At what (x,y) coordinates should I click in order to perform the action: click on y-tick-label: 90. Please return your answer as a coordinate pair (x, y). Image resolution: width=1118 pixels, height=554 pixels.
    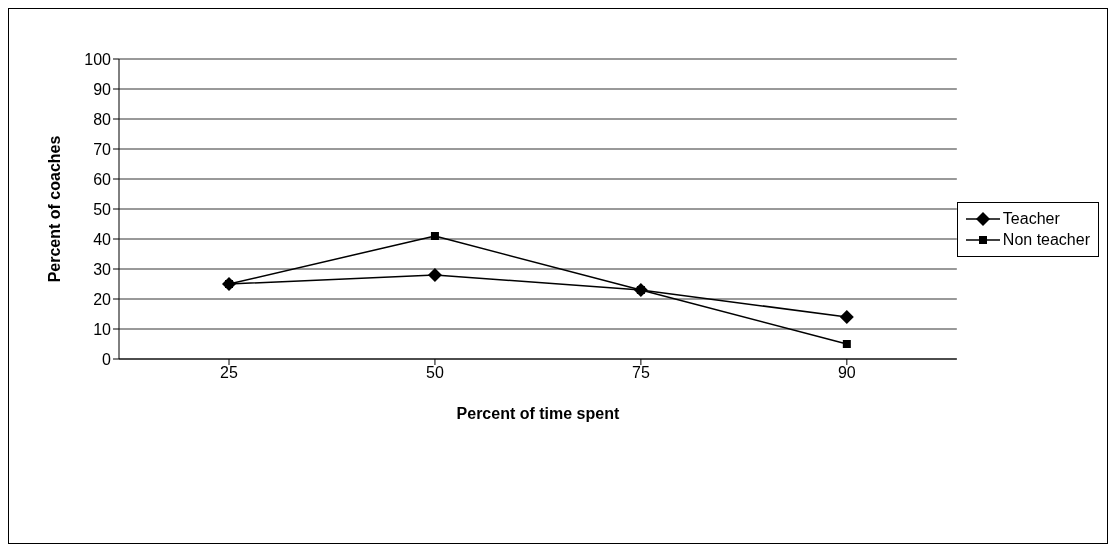
    Looking at the image, I should click on (102, 89).